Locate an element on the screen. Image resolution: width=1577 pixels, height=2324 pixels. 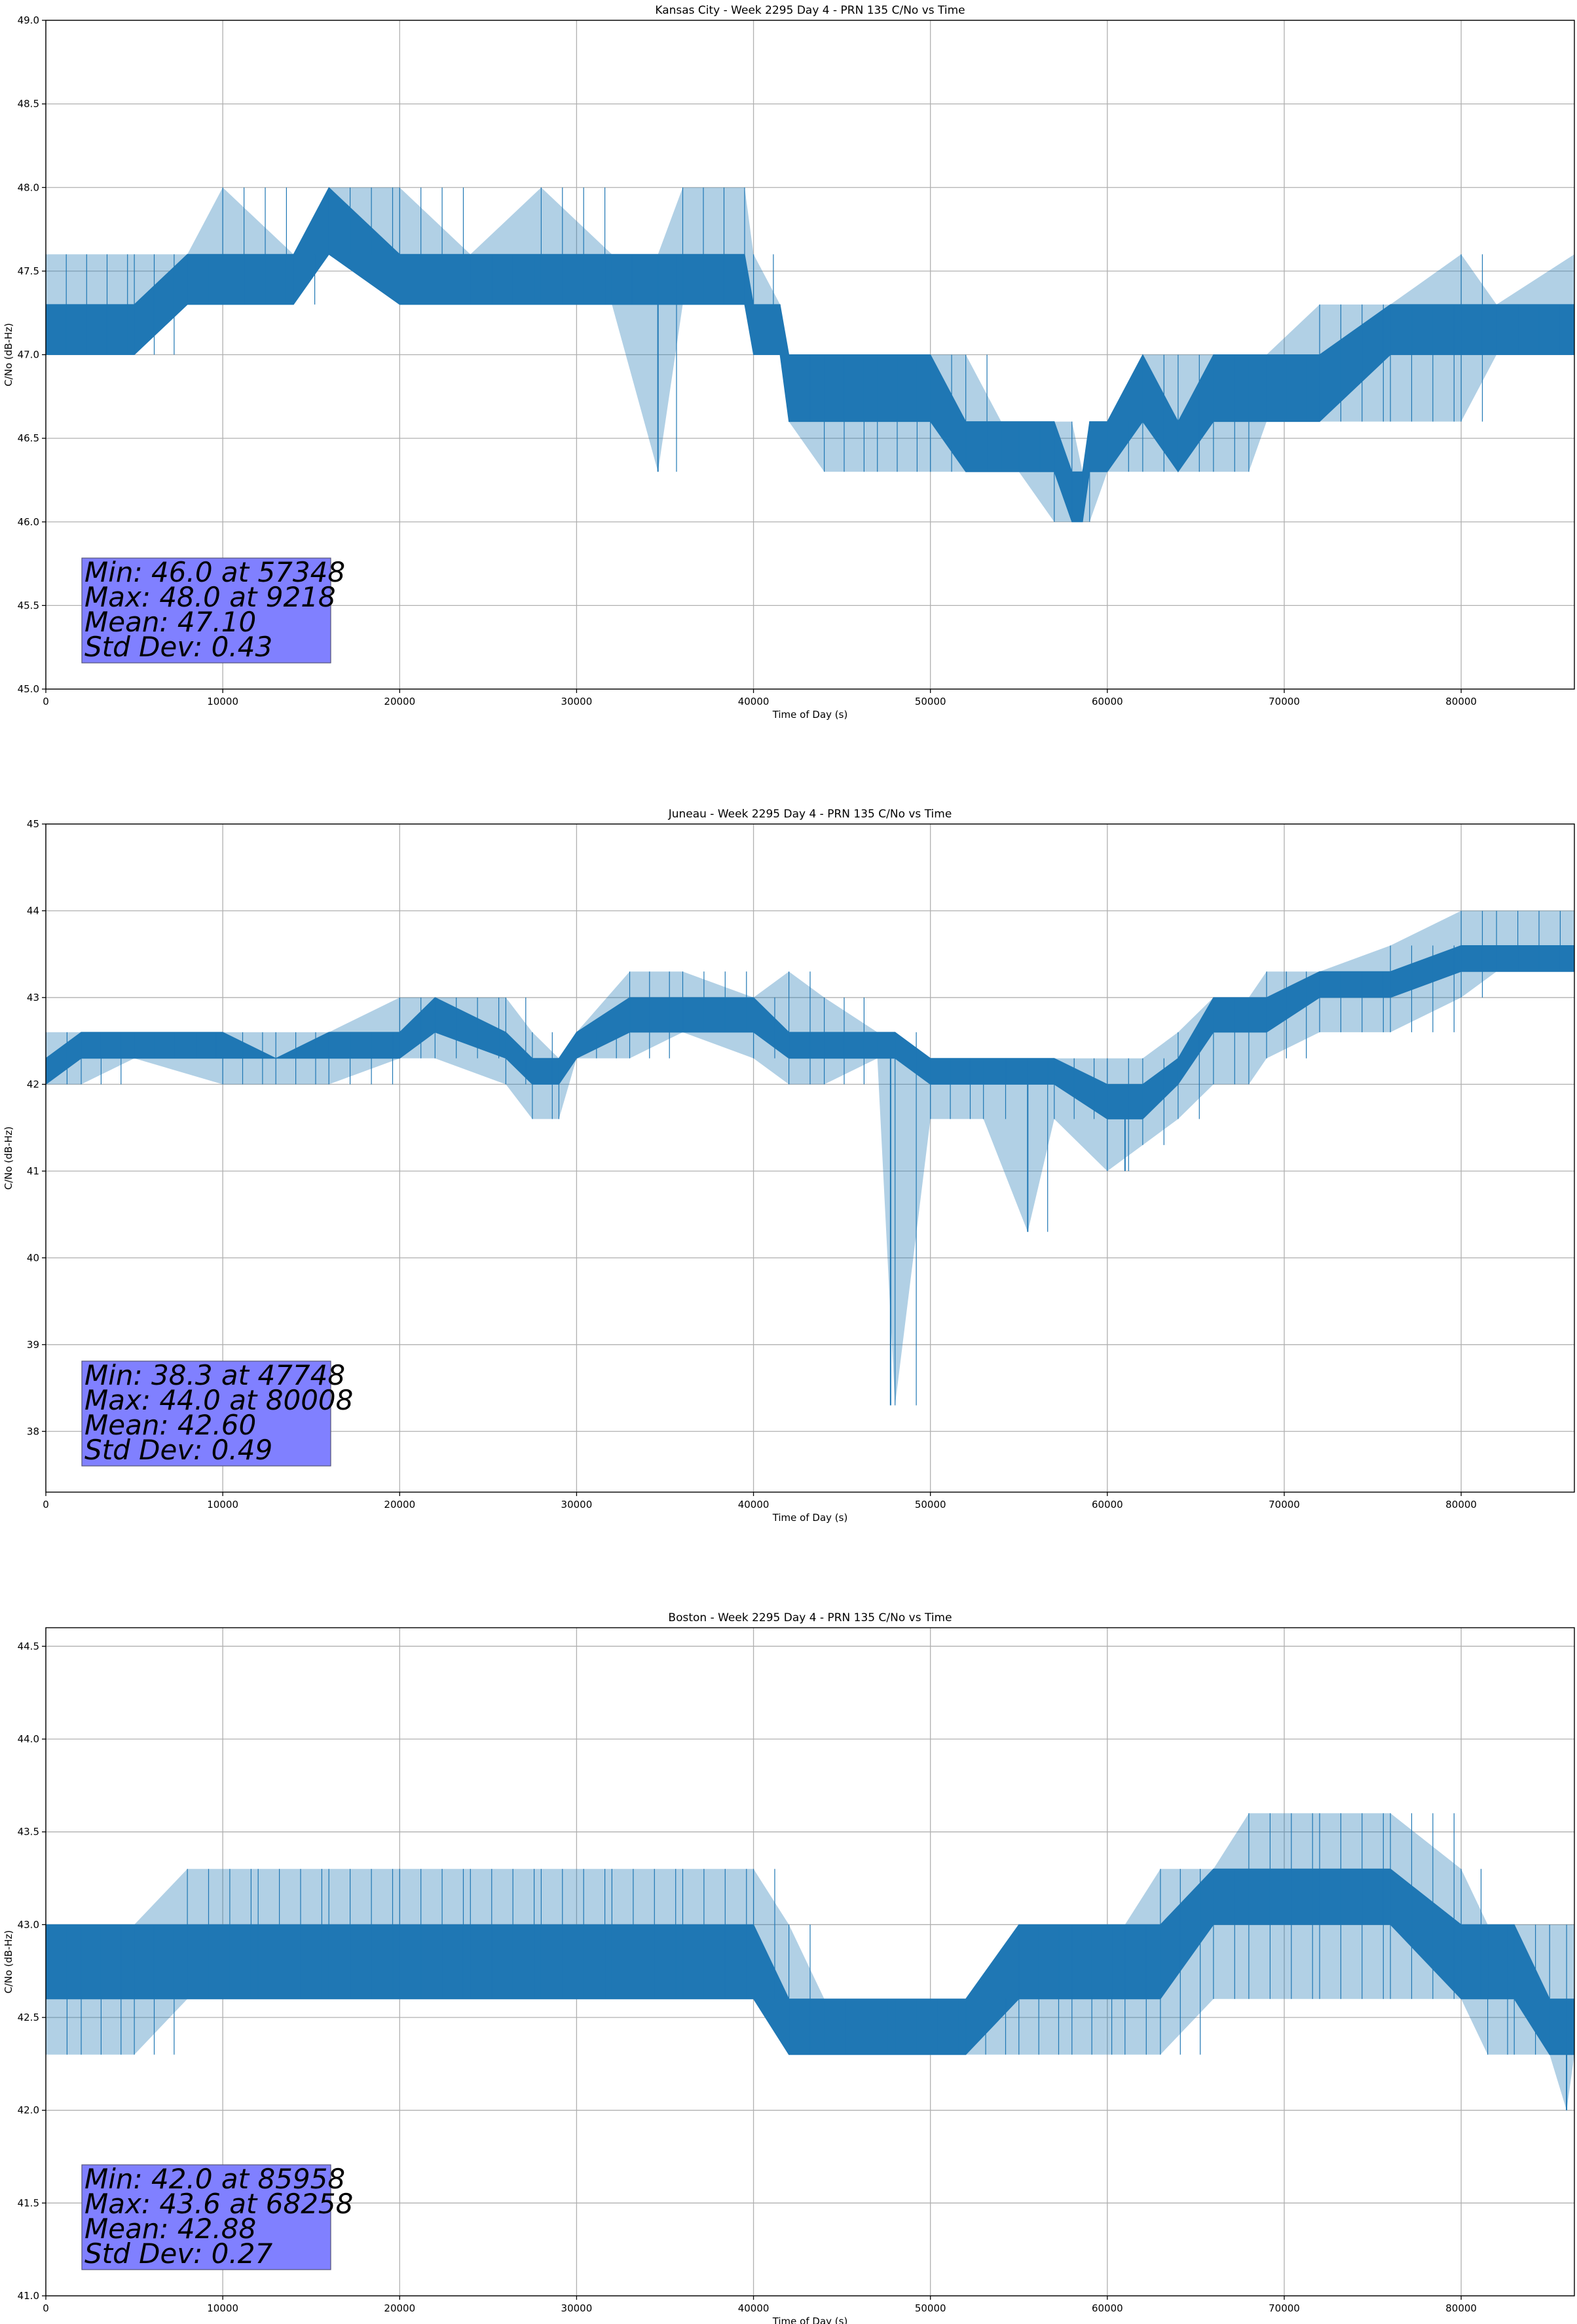
y-tick-label: 39 is located at coordinates (33, 1345).